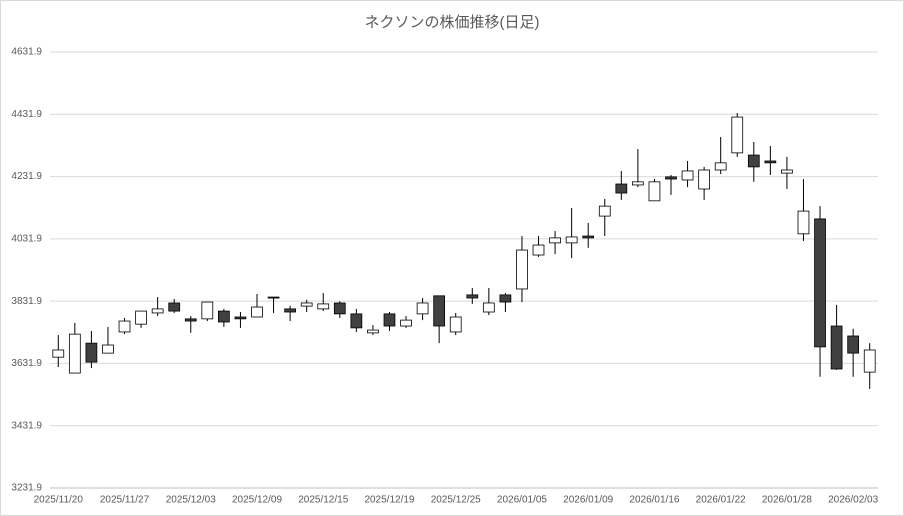  I want to click on x-tick-label: 2025/12/15, so click(323, 500).